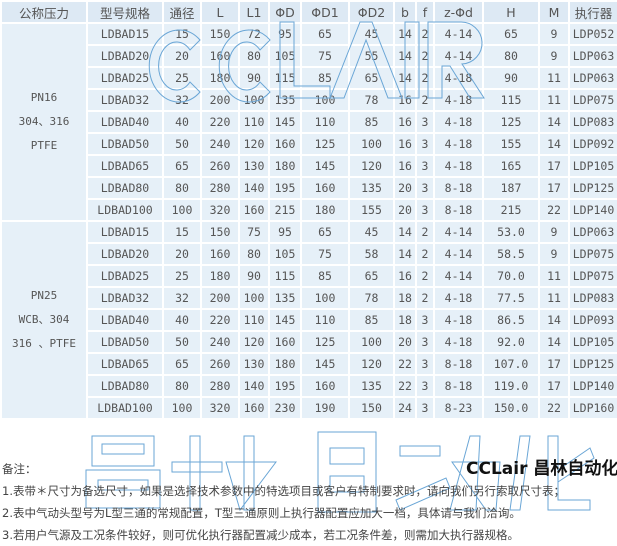  Describe the element at coordinates (458, 210) in the screenshot. I see `table-cell: 8-18` at that location.